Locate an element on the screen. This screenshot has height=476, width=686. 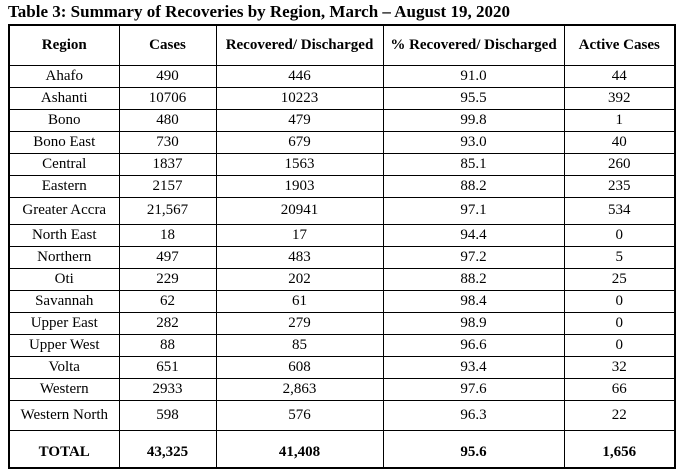
cell-recovered: 17 is located at coordinates (299, 235).